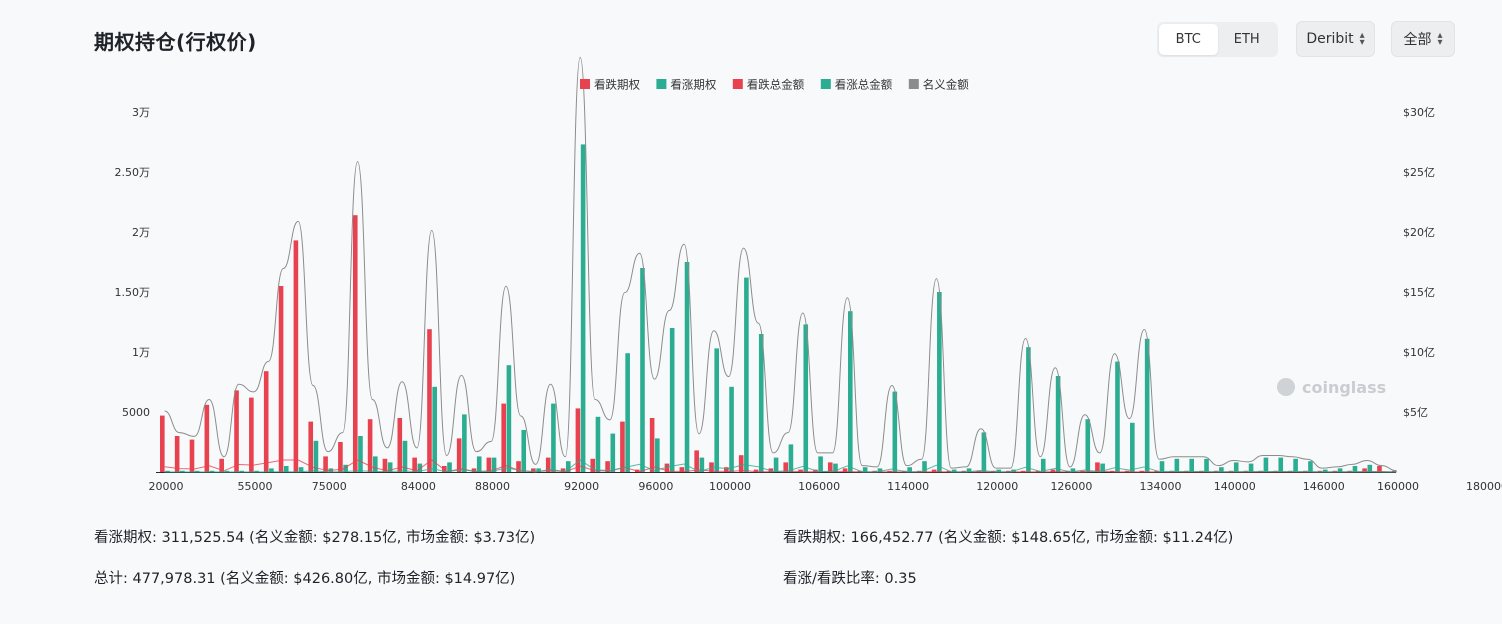  I want to click on y-left-tick-label: 3万, so click(141, 112).